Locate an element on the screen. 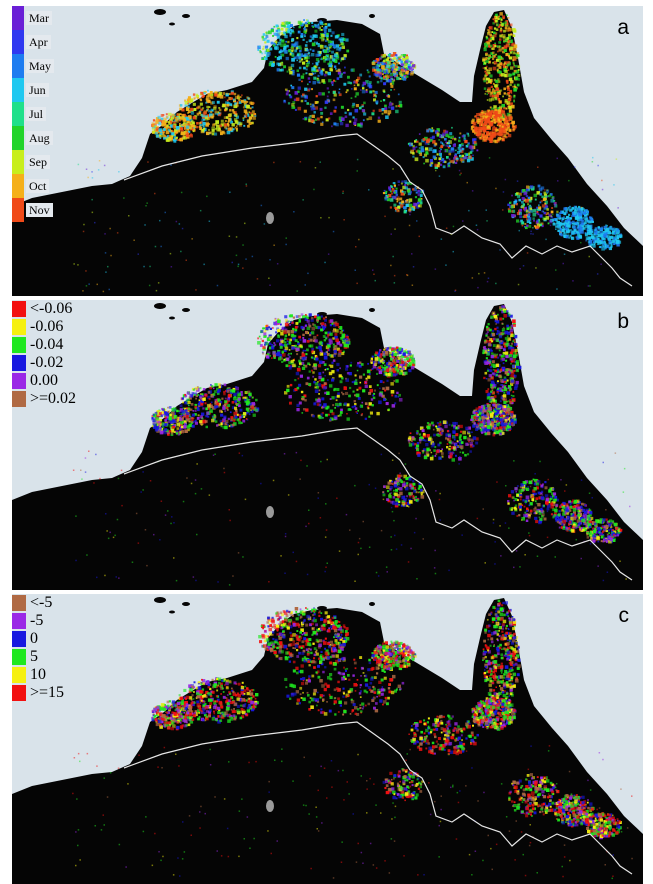  legend-label: >=15 is located at coordinates (47, 692).